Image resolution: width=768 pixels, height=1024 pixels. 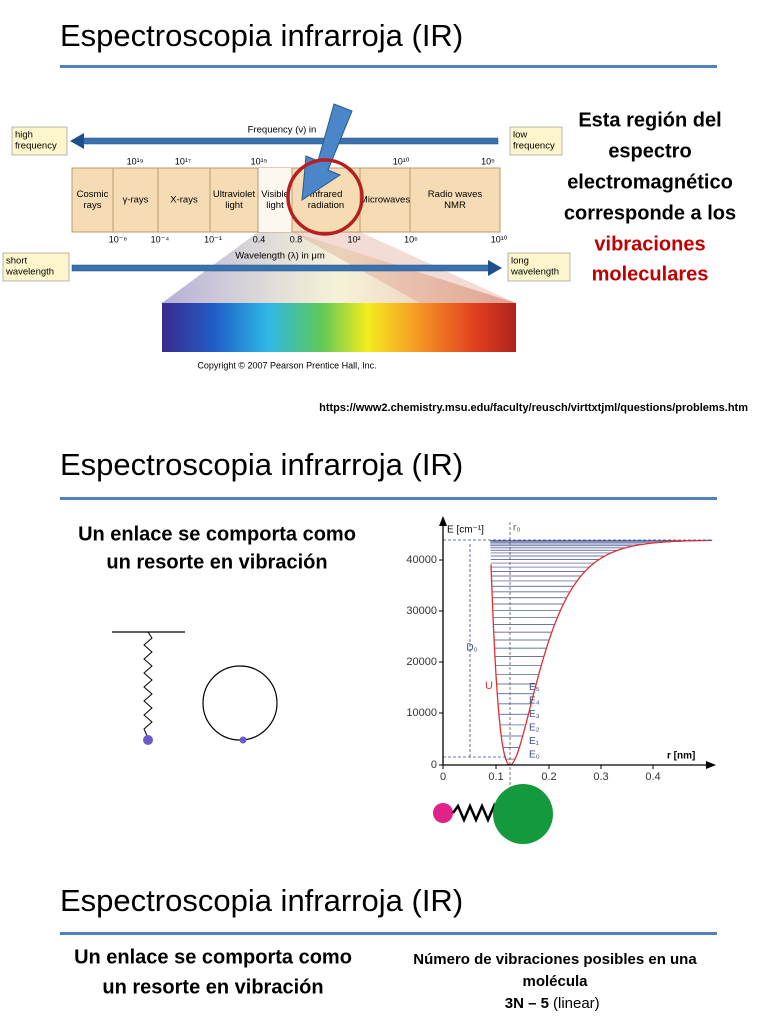 I want to click on region-label: NMR, so click(x=455, y=205).